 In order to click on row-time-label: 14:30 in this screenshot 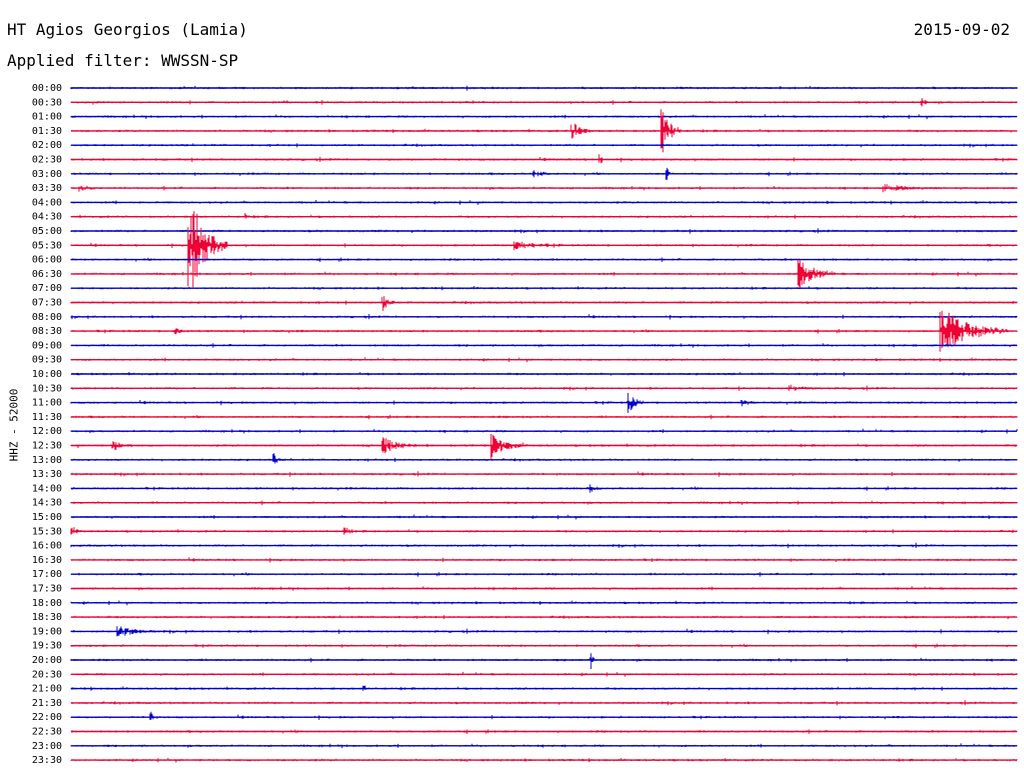, I will do `click(47, 503)`.